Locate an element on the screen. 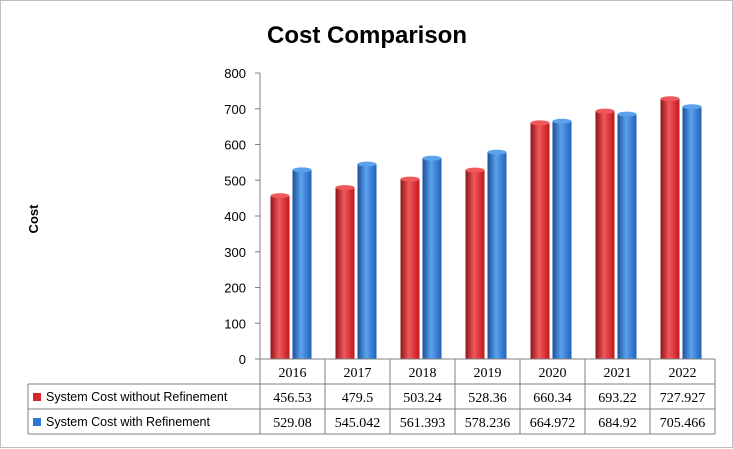 The height and width of the screenshot is (449, 733). bar-without-refinement-2016 is located at coordinates (280, 277).